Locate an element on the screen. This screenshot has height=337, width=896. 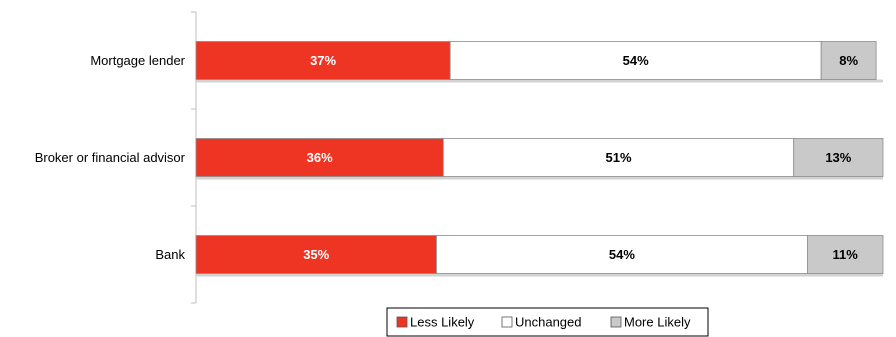
category-label-mortgage-lender: Mortgage lender is located at coordinates (137, 60).